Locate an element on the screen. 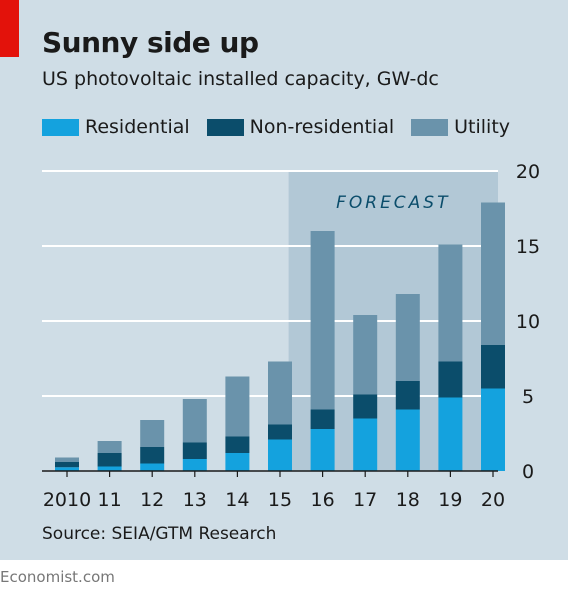 The image size is (580, 598). legend-label-non-residential: Non-residential is located at coordinates (322, 127).